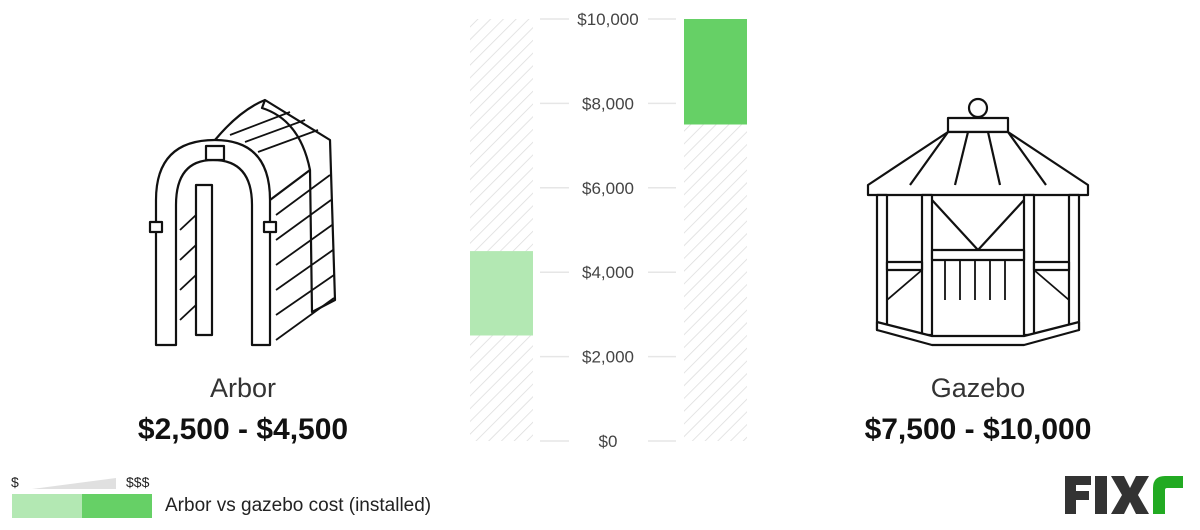 The width and height of the screenshot is (1200, 530). What do you see at coordinates (978, 429) in the screenshot?
I see `gazebo-price: $7,500 - $10,000` at bounding box center [978, 429].